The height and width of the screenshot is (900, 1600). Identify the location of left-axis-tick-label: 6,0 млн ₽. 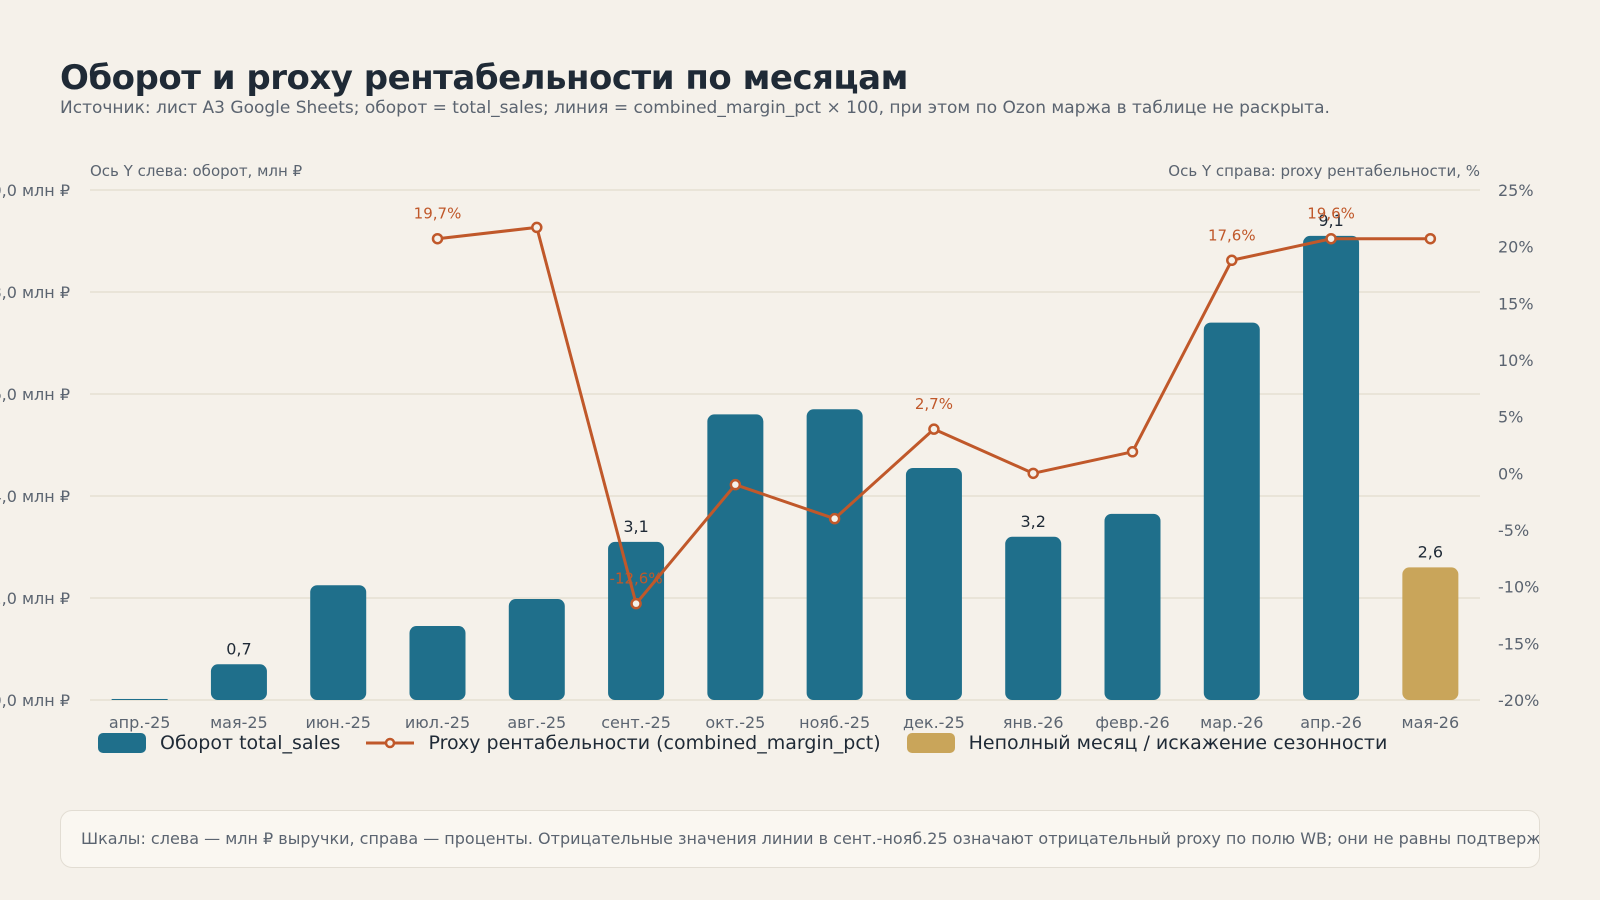
(35, 394).